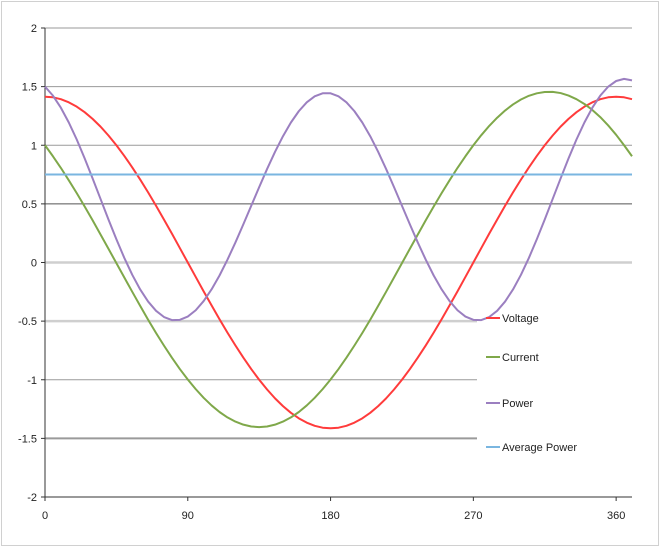  What do you see at coordinates (531, 383) in the screenshot?
I see `legend: Voltage Current Power Average Power` at bounding box center [531, 383].